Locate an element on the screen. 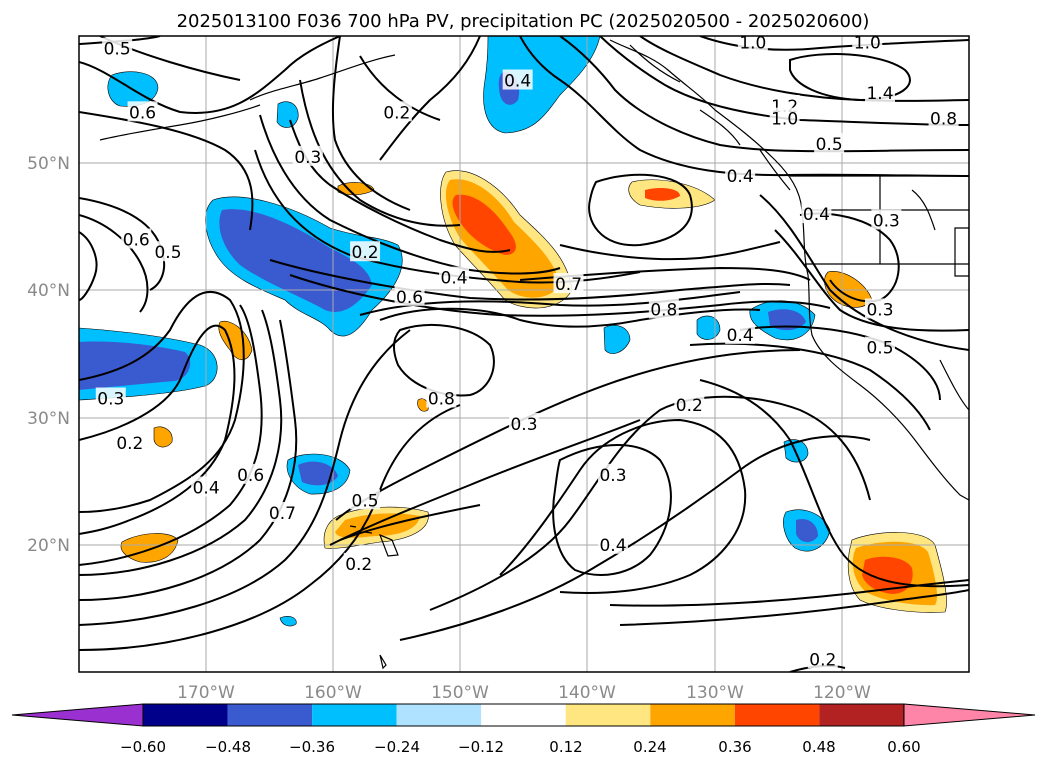 The height and width of the screenshot is (765, 1047). lon-tick-120w: 120°W is located at coordinates (842, 693).